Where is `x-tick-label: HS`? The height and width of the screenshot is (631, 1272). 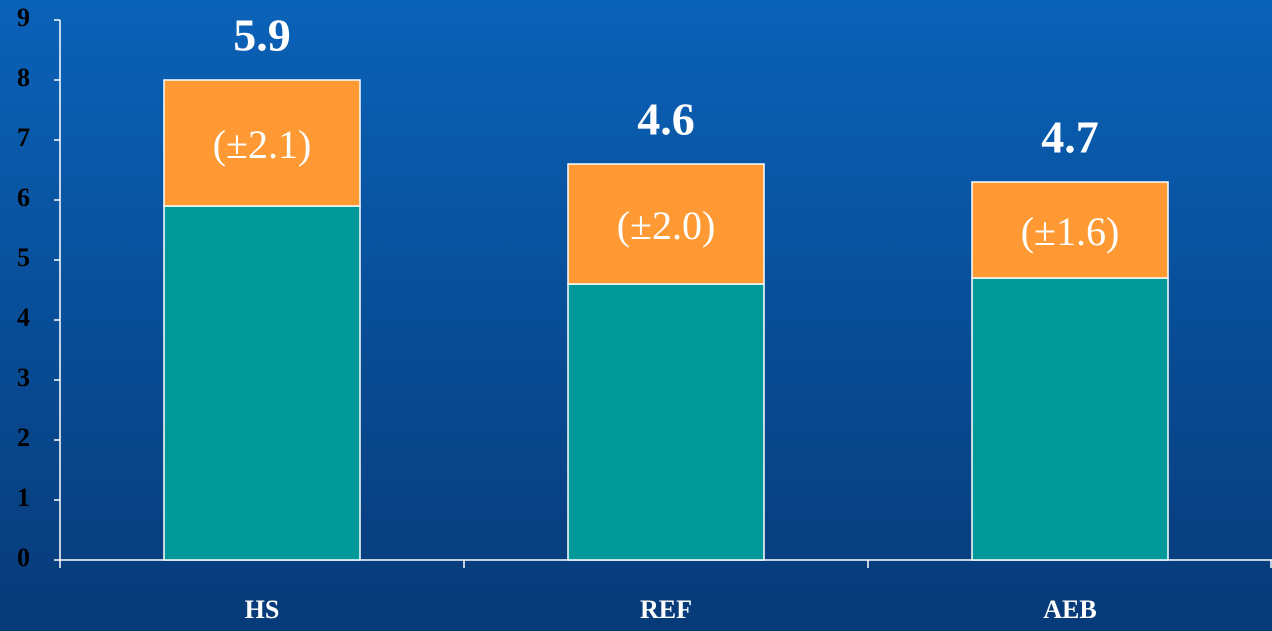 x-tick-label: HS is located at coordinates (262, 609).